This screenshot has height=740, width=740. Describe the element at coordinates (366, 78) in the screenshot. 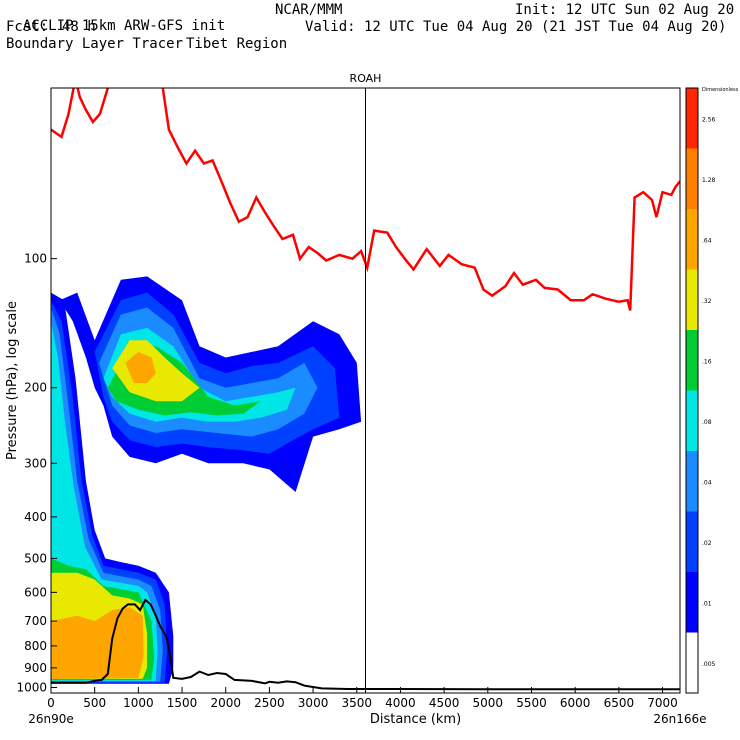

I see `chart-title: ROAH` at that location.